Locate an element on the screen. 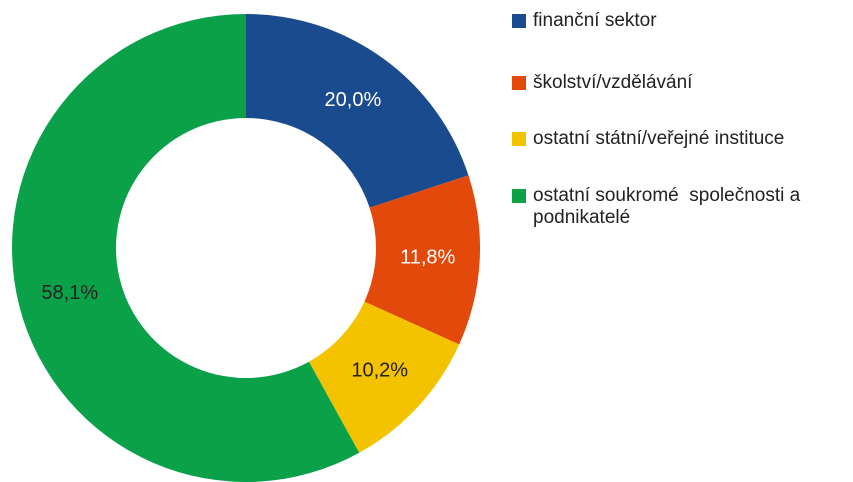 The image size is (853, 482). legend-item: školství/vzdělávání is located at coordinates (677, 83).